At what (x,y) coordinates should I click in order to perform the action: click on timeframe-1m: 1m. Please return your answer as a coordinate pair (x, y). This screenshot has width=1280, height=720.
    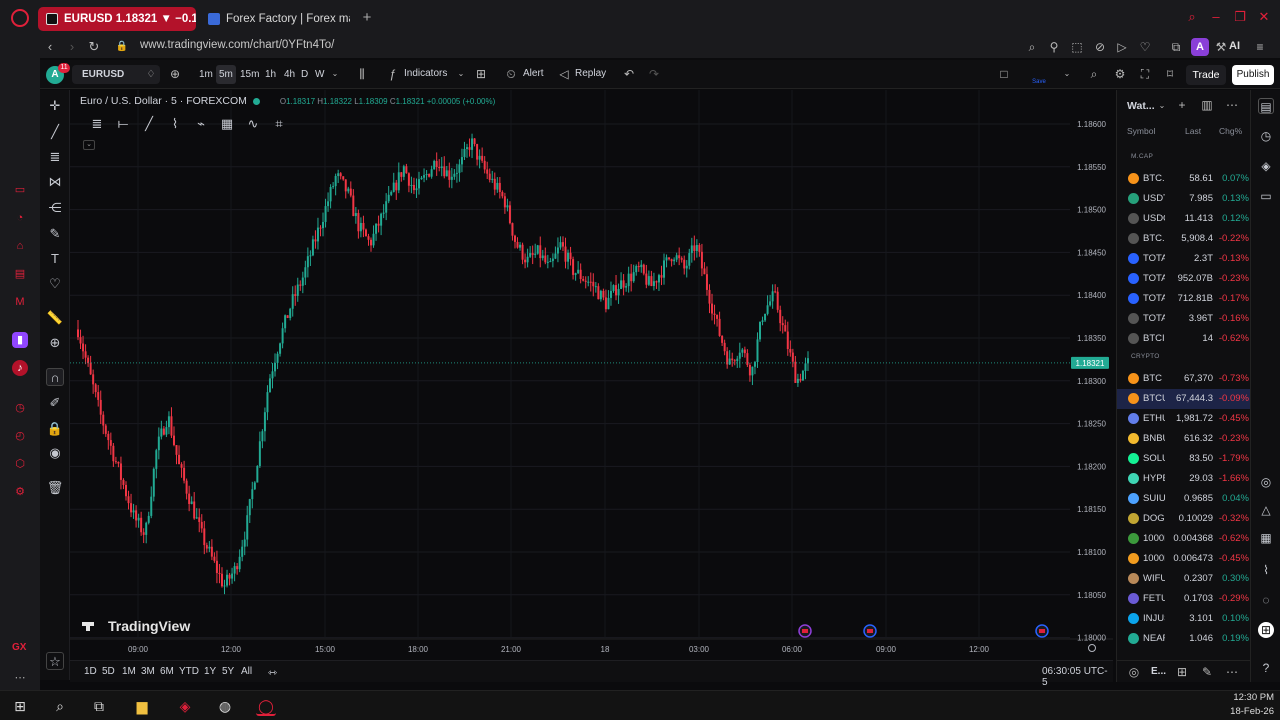
    Looking at the image, I should click on (206, 74).